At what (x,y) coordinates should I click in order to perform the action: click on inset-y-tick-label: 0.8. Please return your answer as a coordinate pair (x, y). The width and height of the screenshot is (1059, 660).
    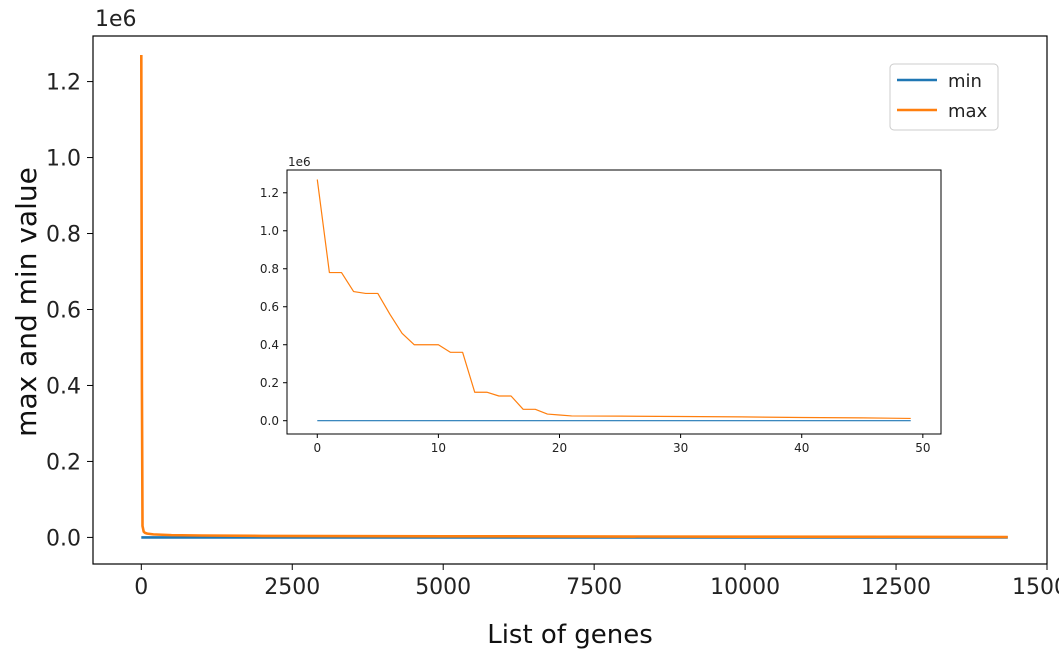
    Looking at the image, I should click on (269, 269).